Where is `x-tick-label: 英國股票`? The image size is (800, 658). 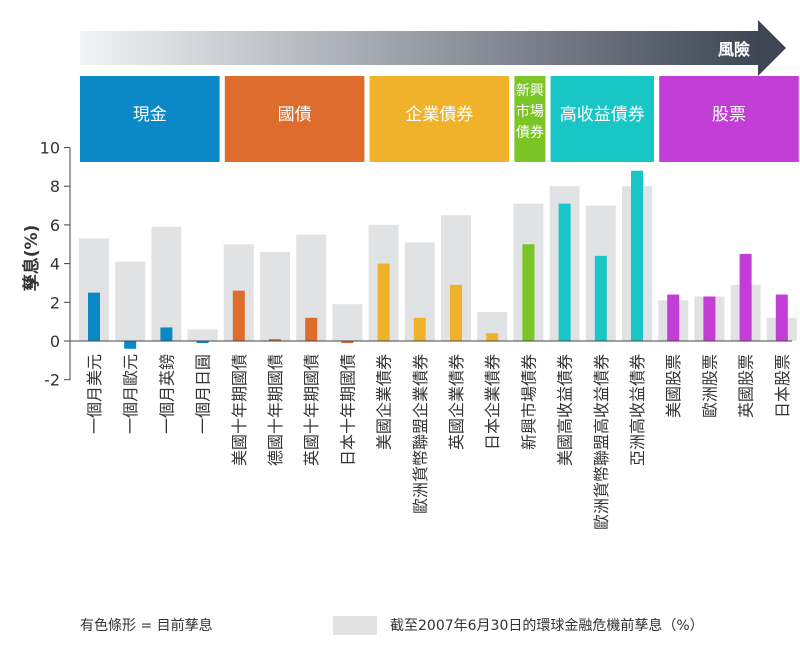 x-tick-label: 英國股票 is located at coordinates (746, 386).